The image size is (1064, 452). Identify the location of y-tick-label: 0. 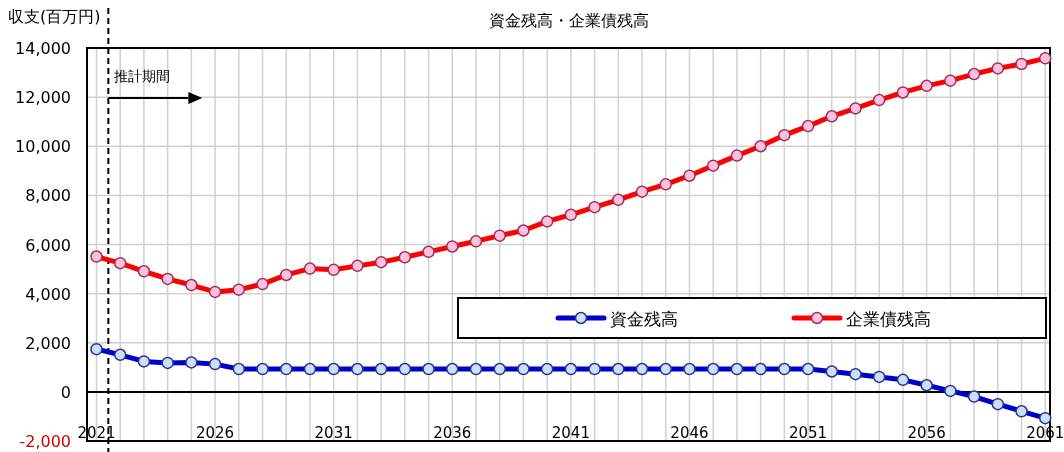
(65, 392).